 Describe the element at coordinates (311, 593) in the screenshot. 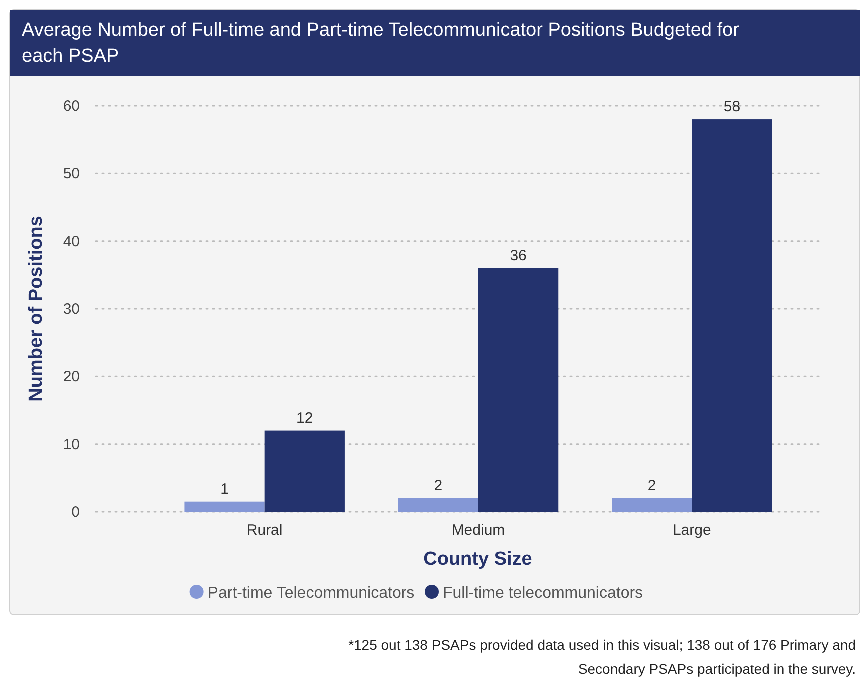

I see `legend-label: Part-time Telecommunicators` at that location.